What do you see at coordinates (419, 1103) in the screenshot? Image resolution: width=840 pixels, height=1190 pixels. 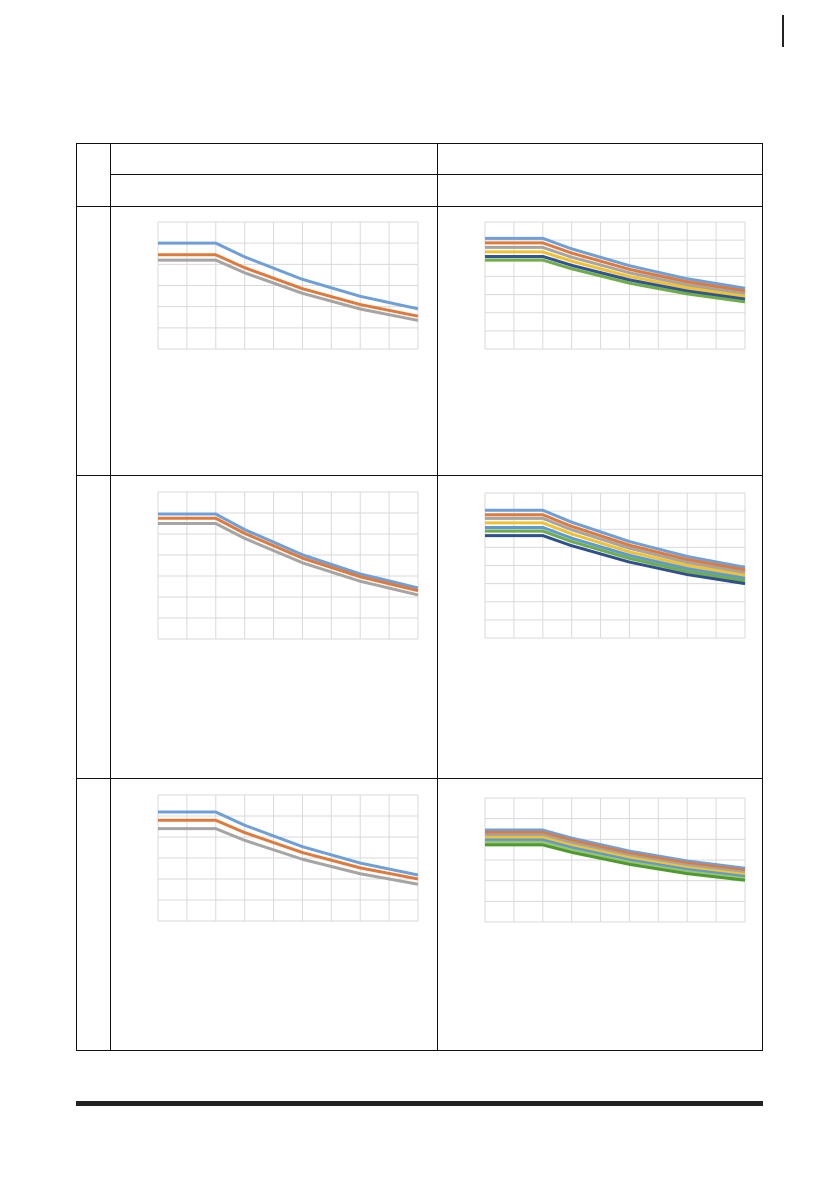 I see `footer-bar` at bounding box center [419, 1103].